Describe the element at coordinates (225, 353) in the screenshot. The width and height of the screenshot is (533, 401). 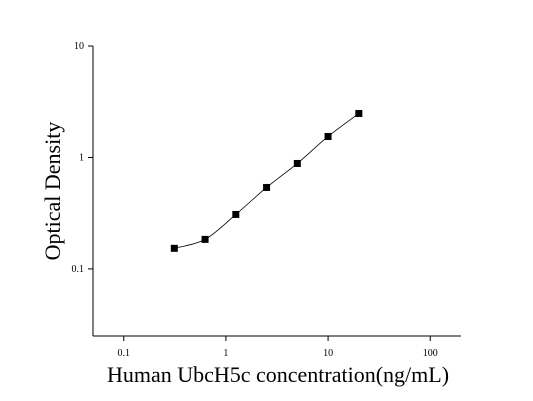
I see `x-tick-label: 1` at that location.